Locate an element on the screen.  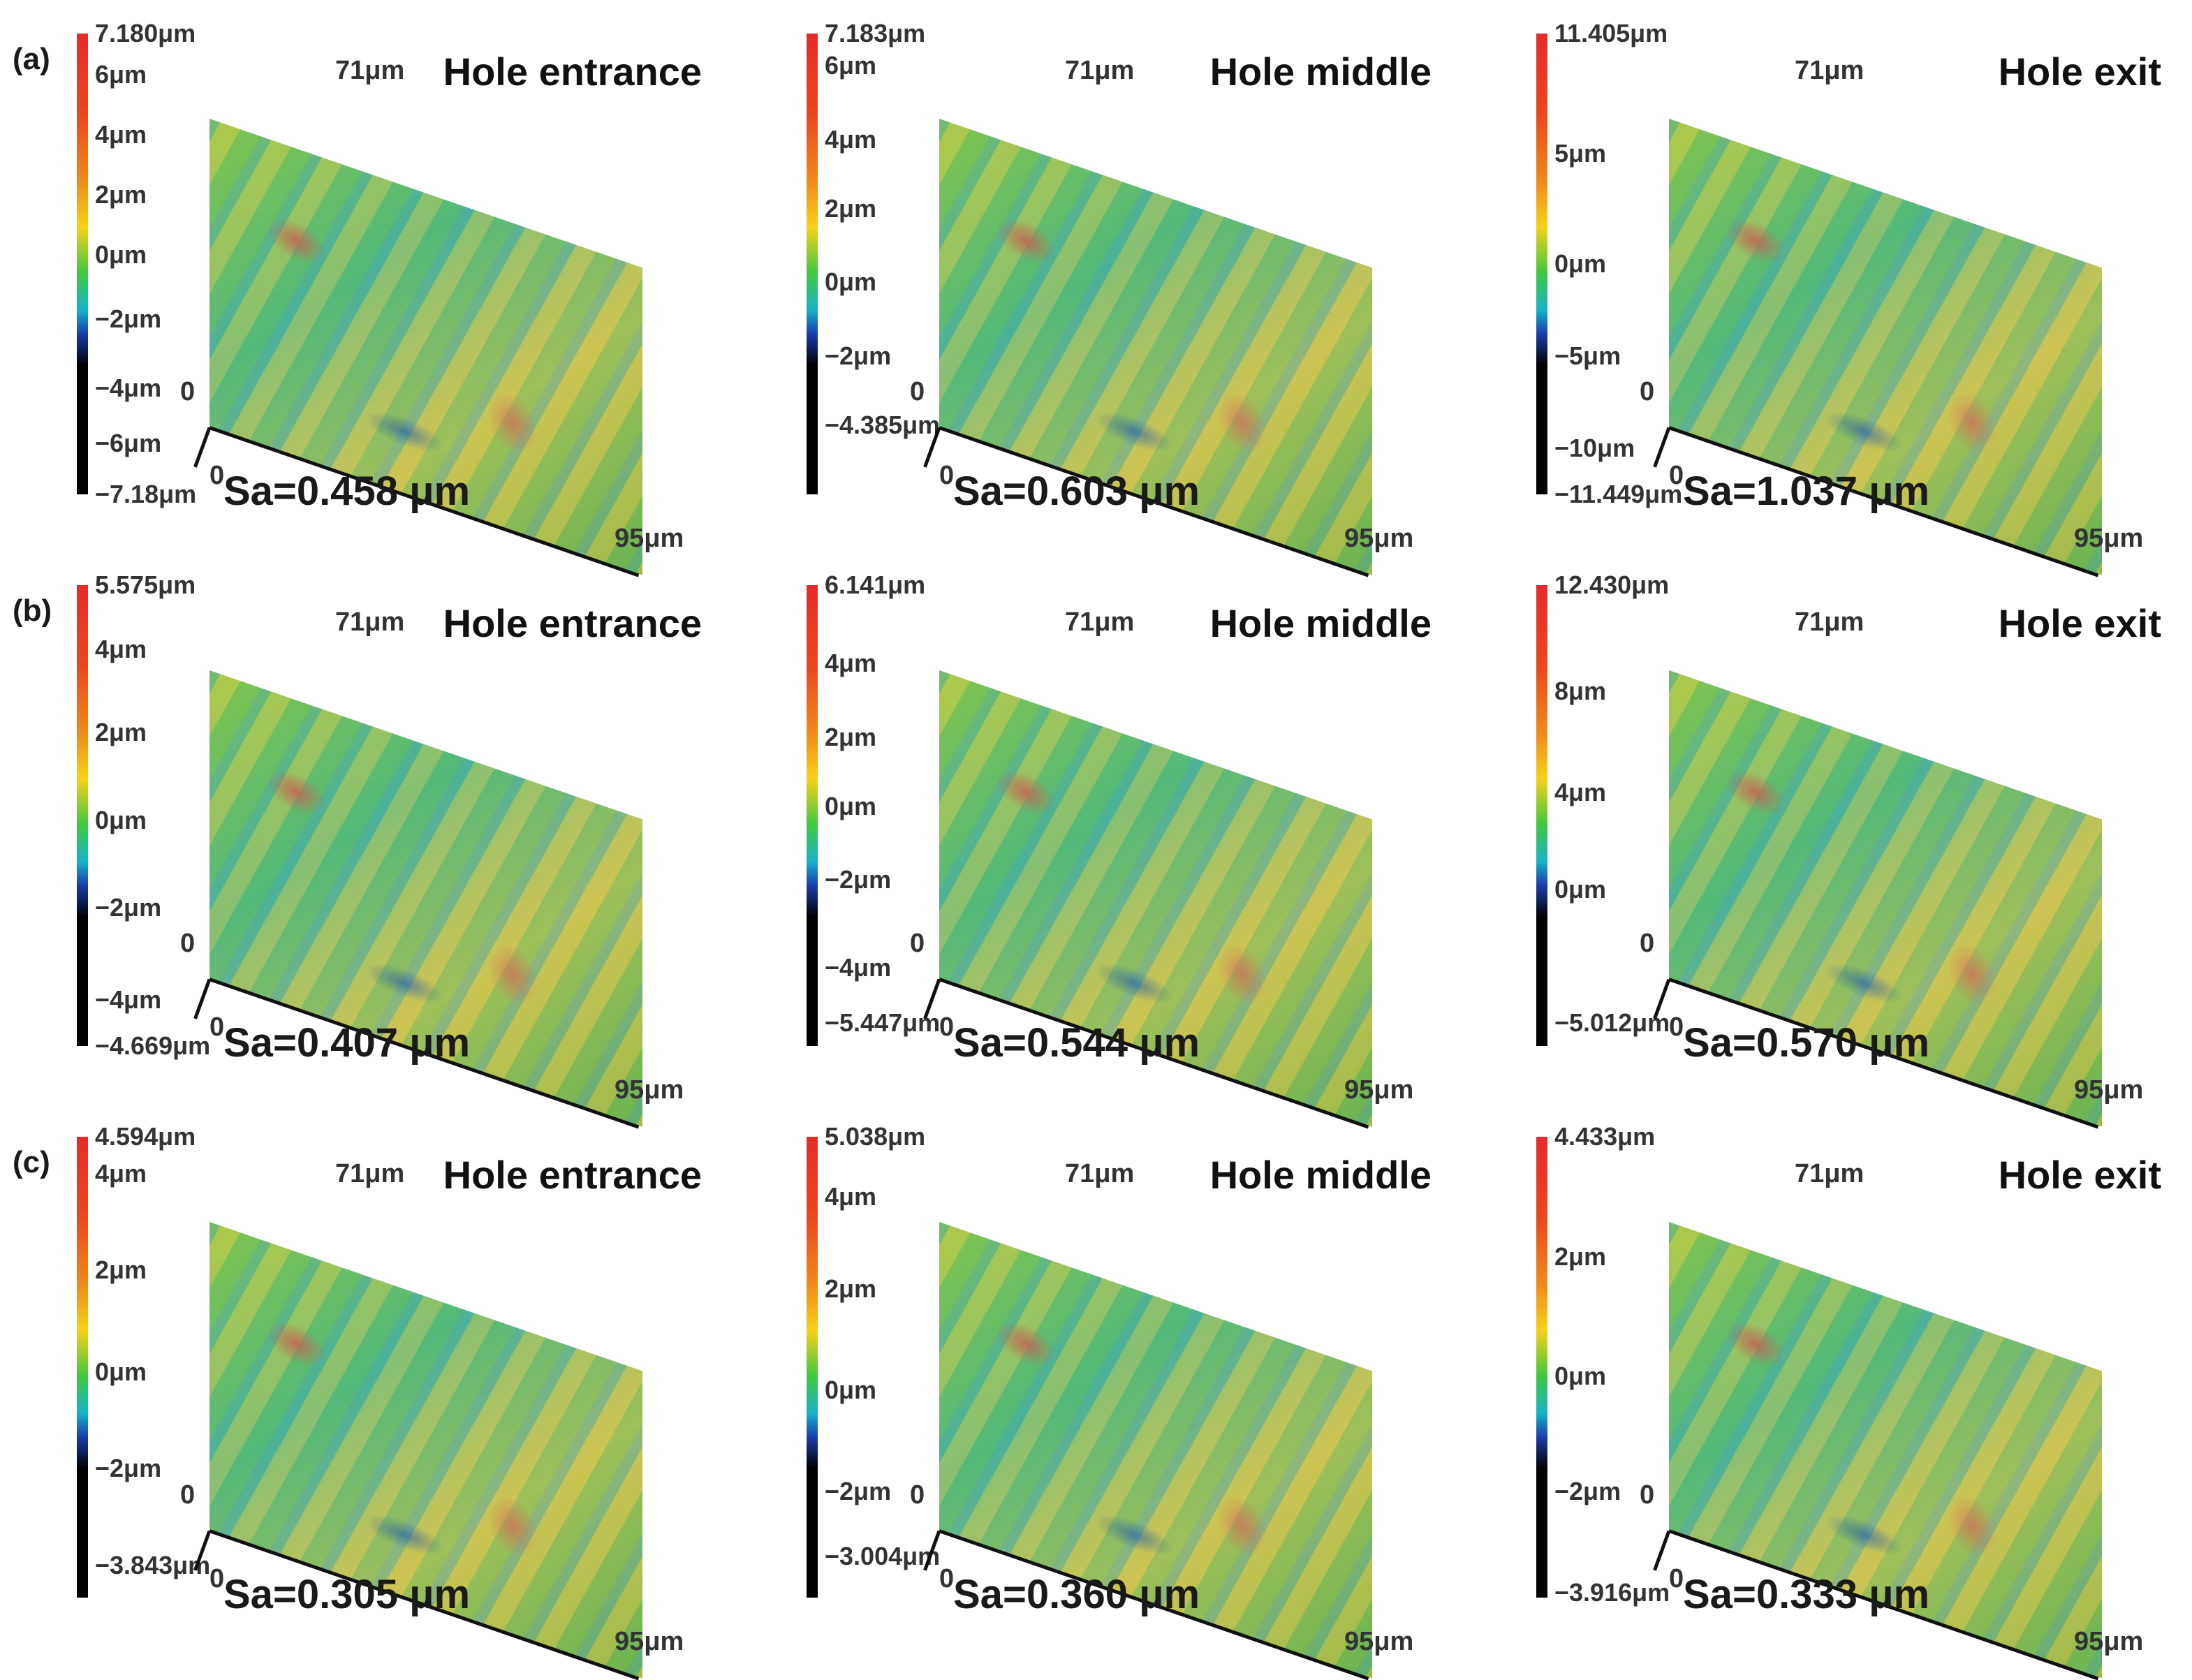
sa-value: Sa=0.305 μm is located at coordinates (347, 1595).